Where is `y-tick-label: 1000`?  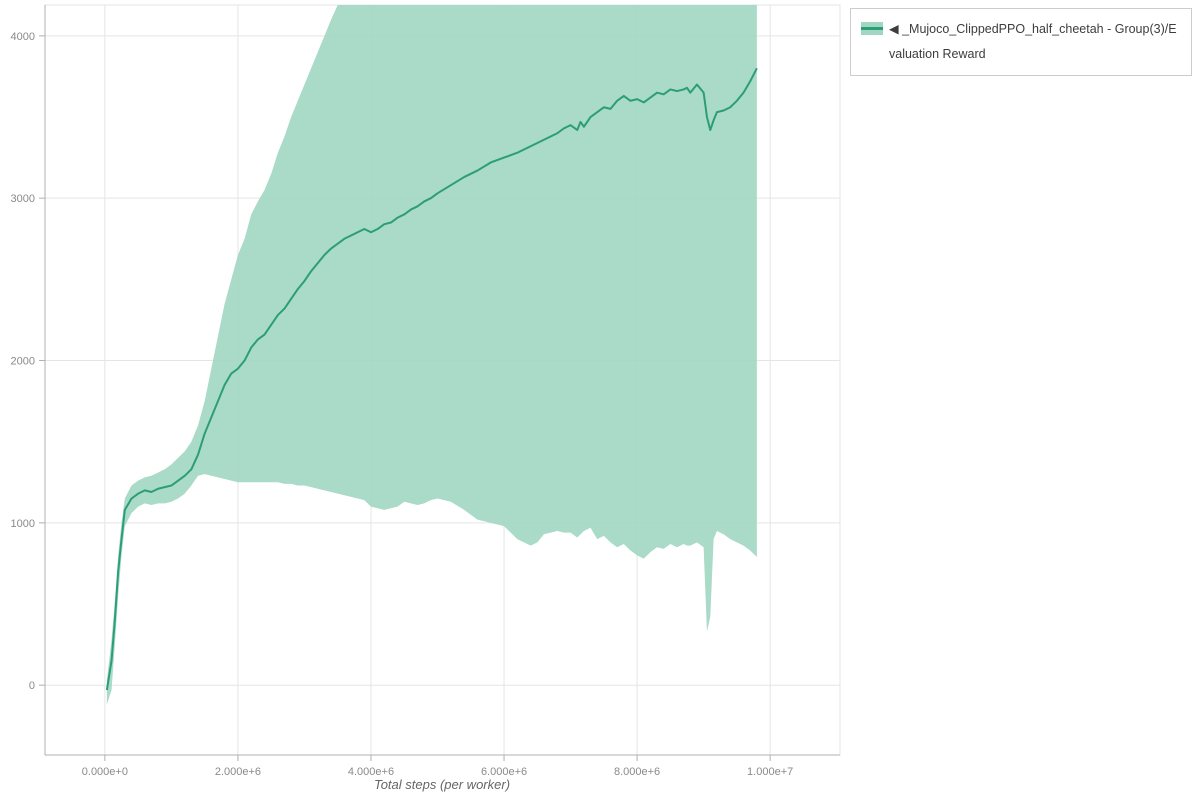 y-tick-label: 1000 is located at coordinates (23, 524).